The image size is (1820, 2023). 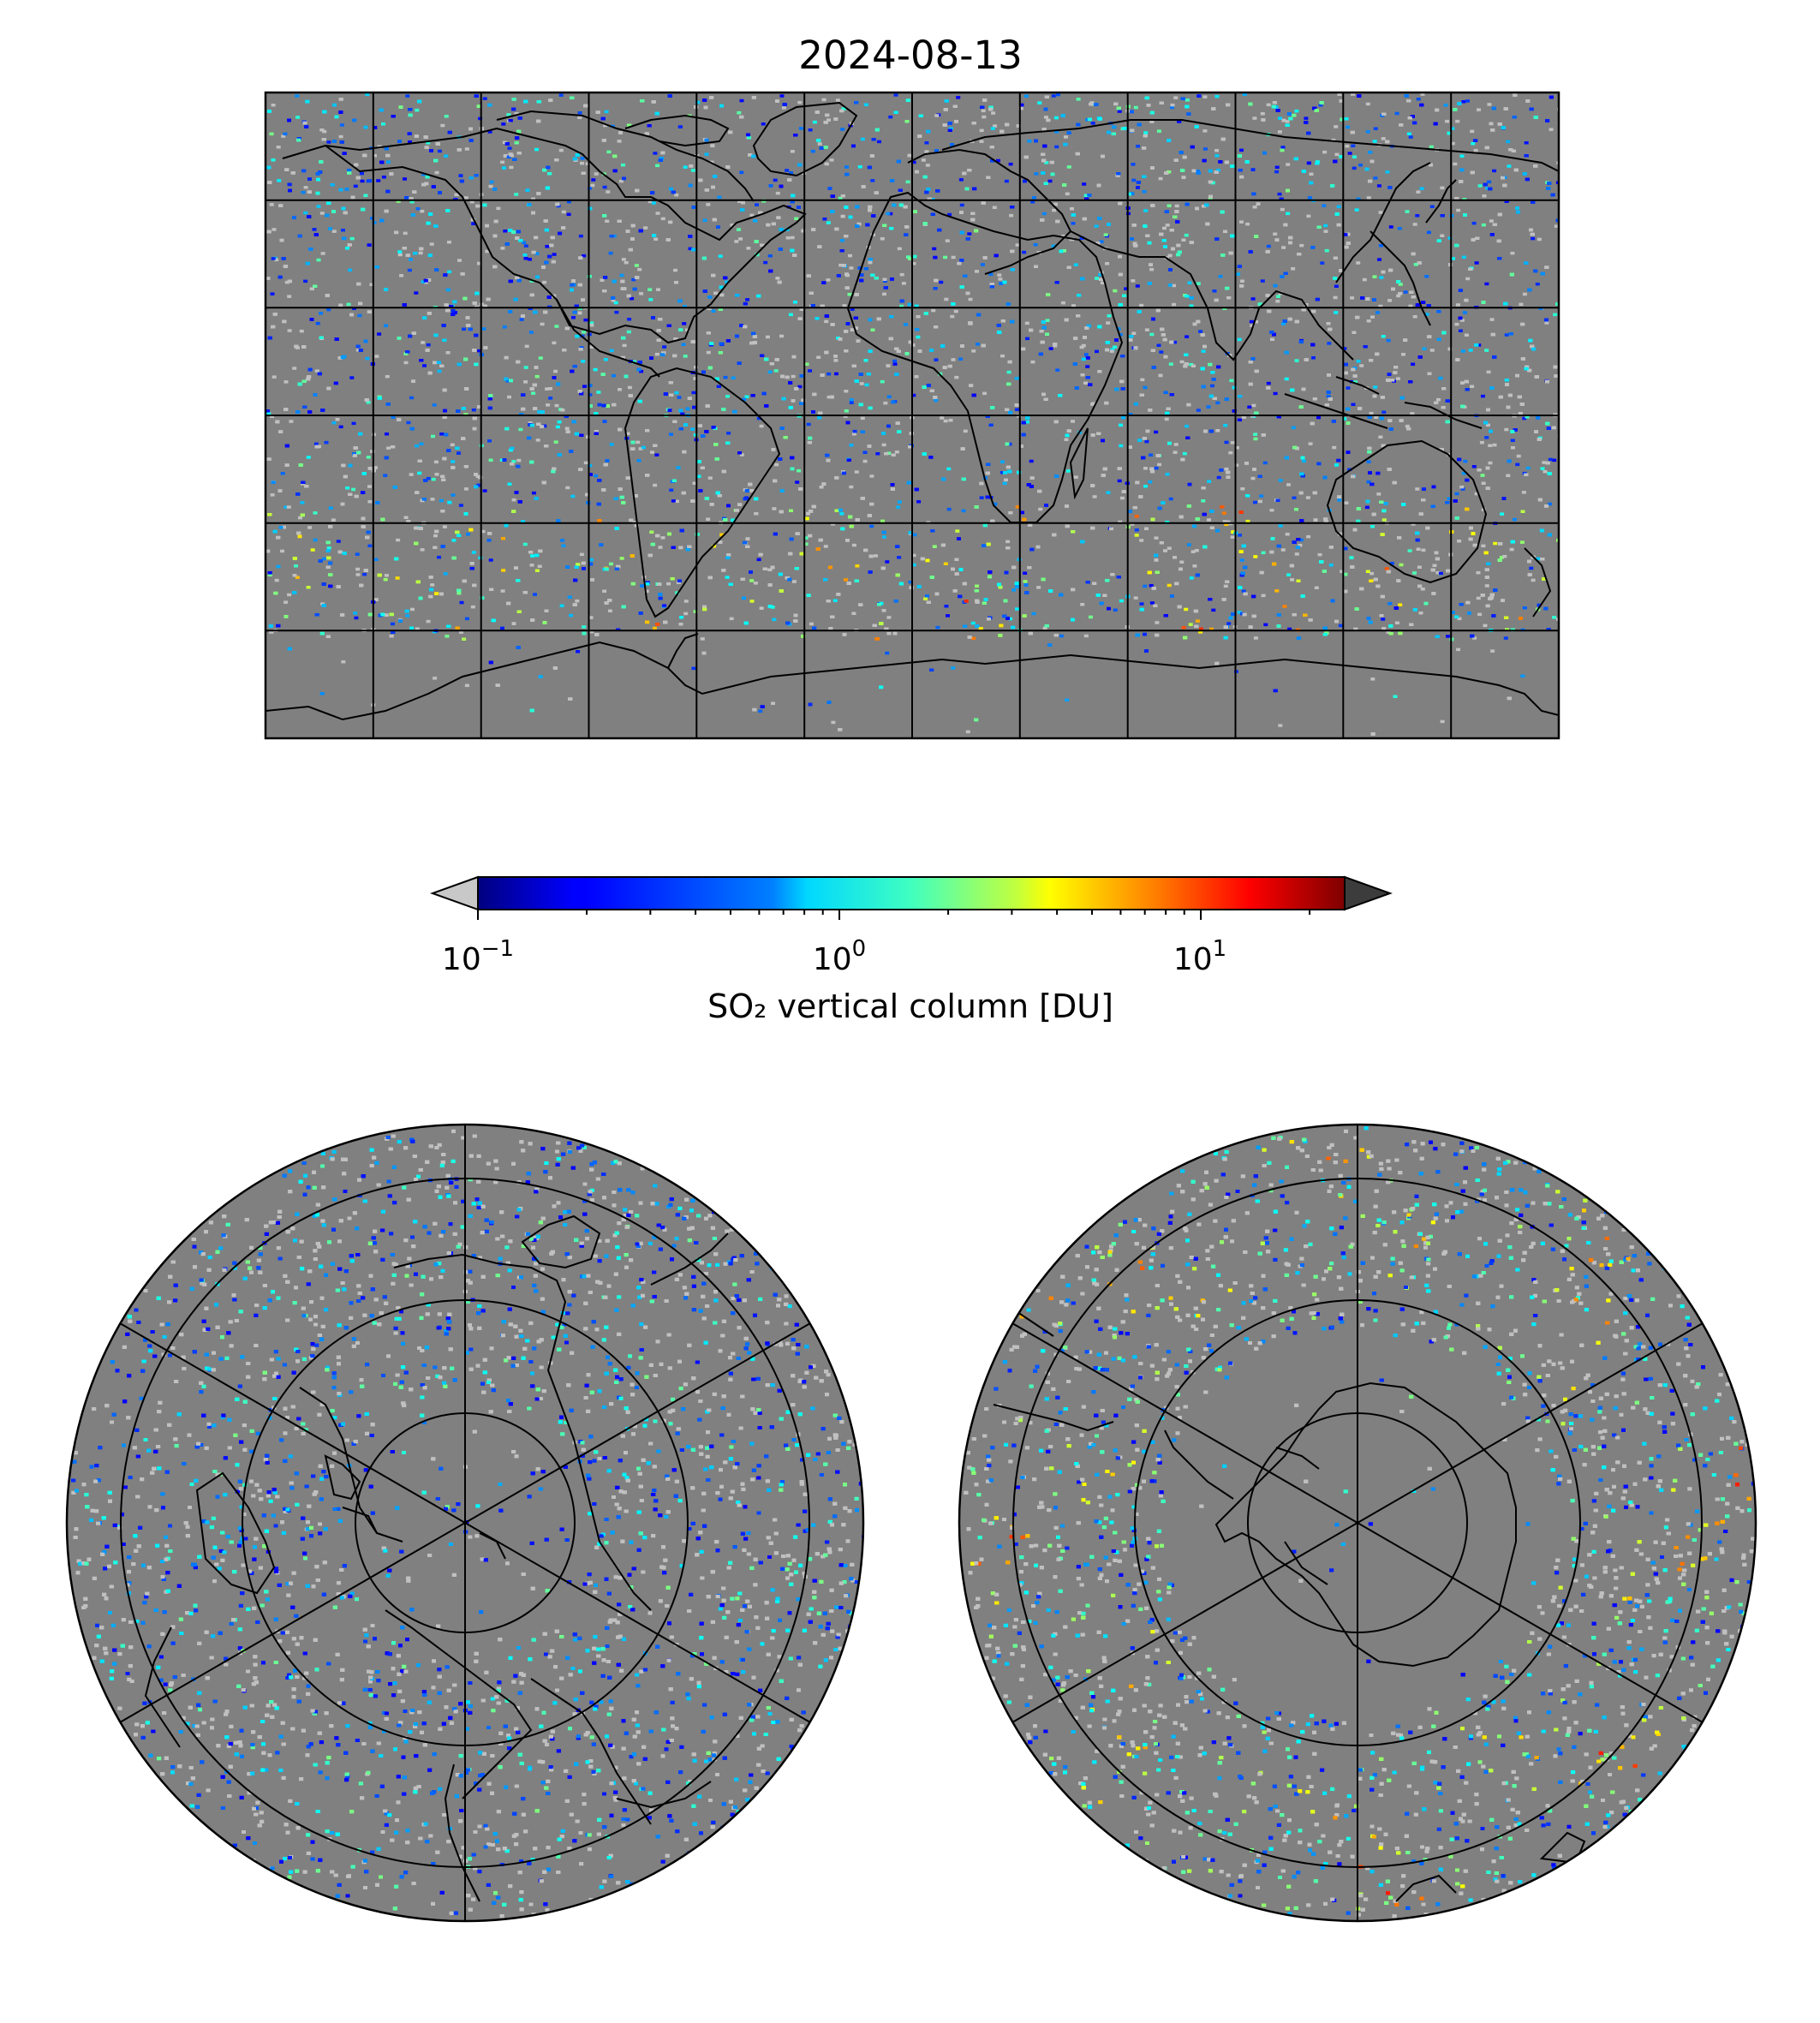 What do you see at coordinates (839, 956) in the screenshot?
I see `colorbar-tick-label-1: 10⁰` at bounding box center [839, 956].